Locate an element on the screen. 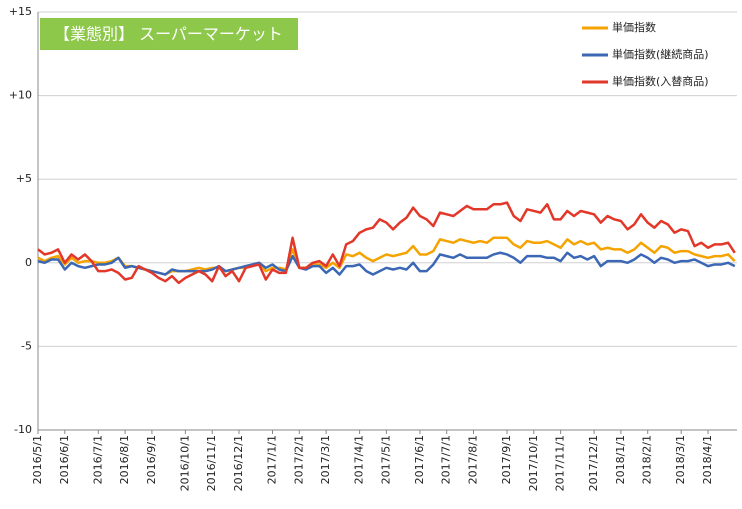 This screenshot has width=742, height=509. x-tick-label: 2017/3/1 is located at coordinates (325, 459).